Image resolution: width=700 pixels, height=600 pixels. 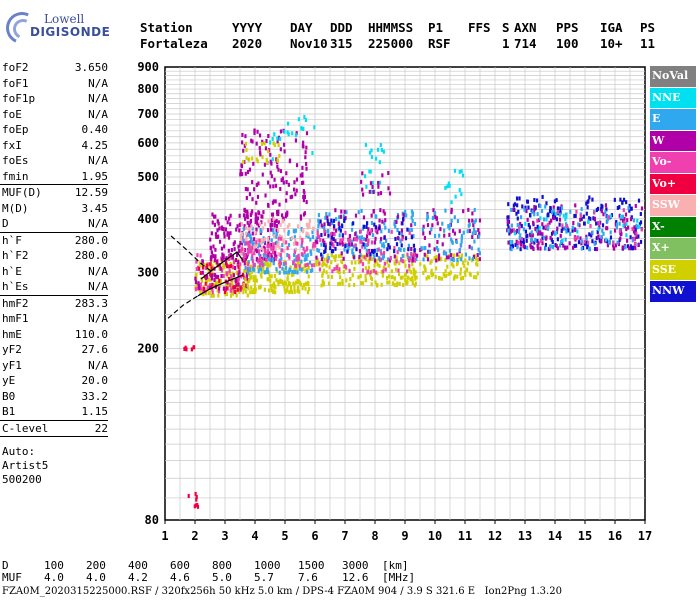 I want to click on footer-value: 1000, so click(x=267, y=565).